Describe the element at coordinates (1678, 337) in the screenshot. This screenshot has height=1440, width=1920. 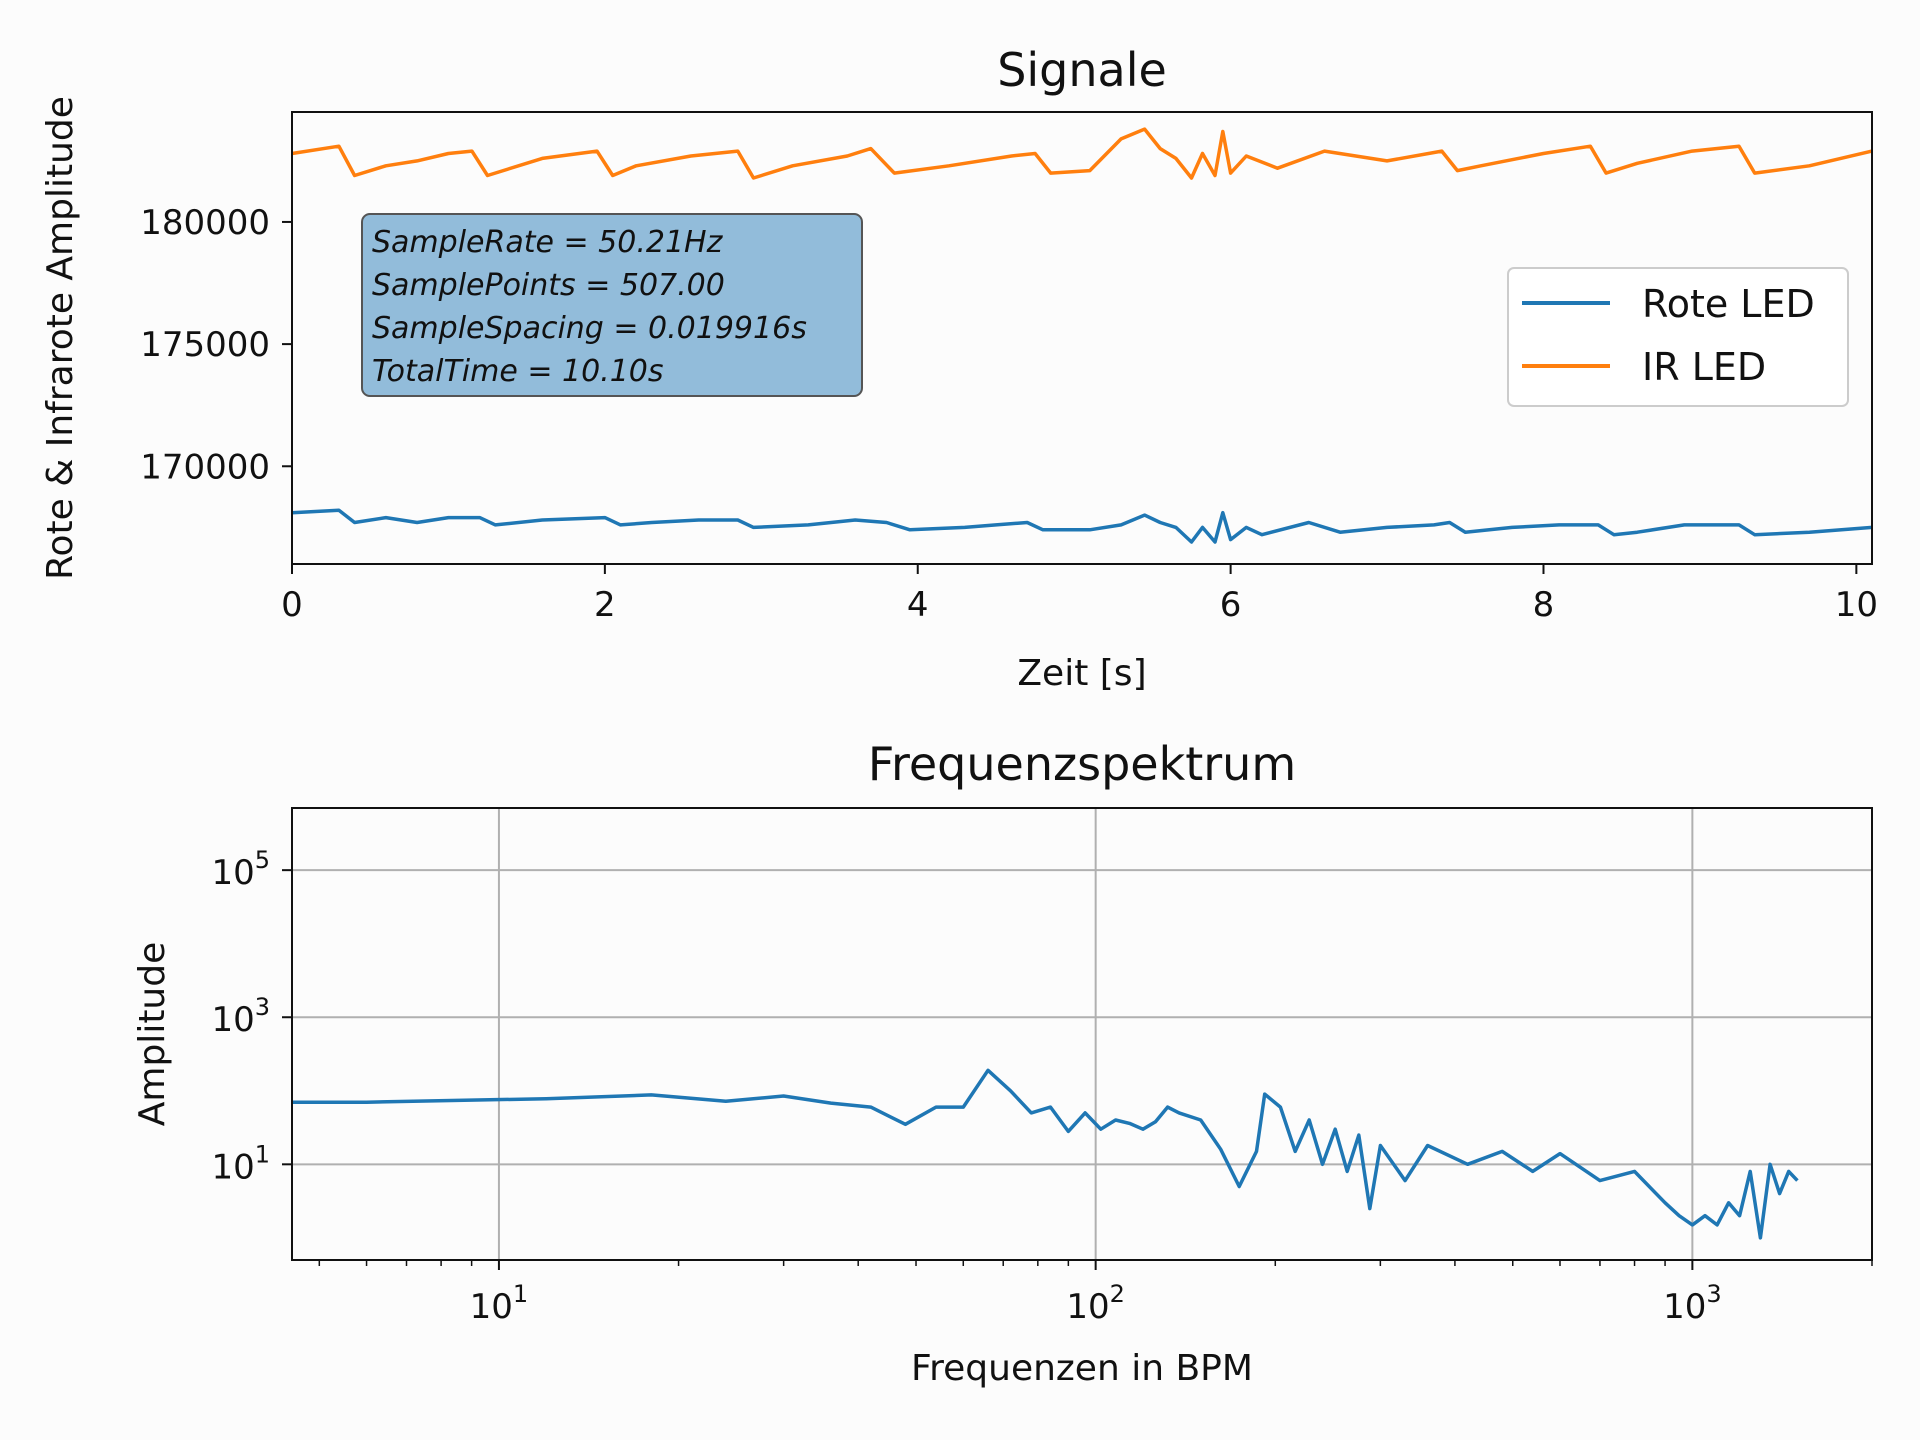
I see `legend: Rote LED IR LED` at that location.